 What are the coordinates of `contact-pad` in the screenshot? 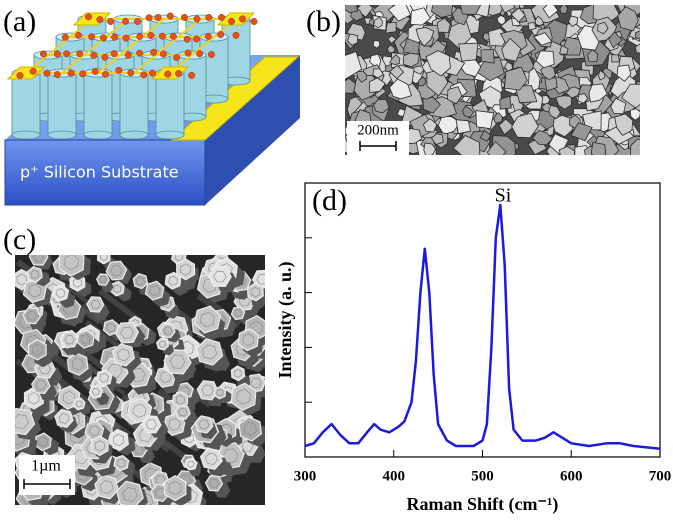 It's located at (236, 19).